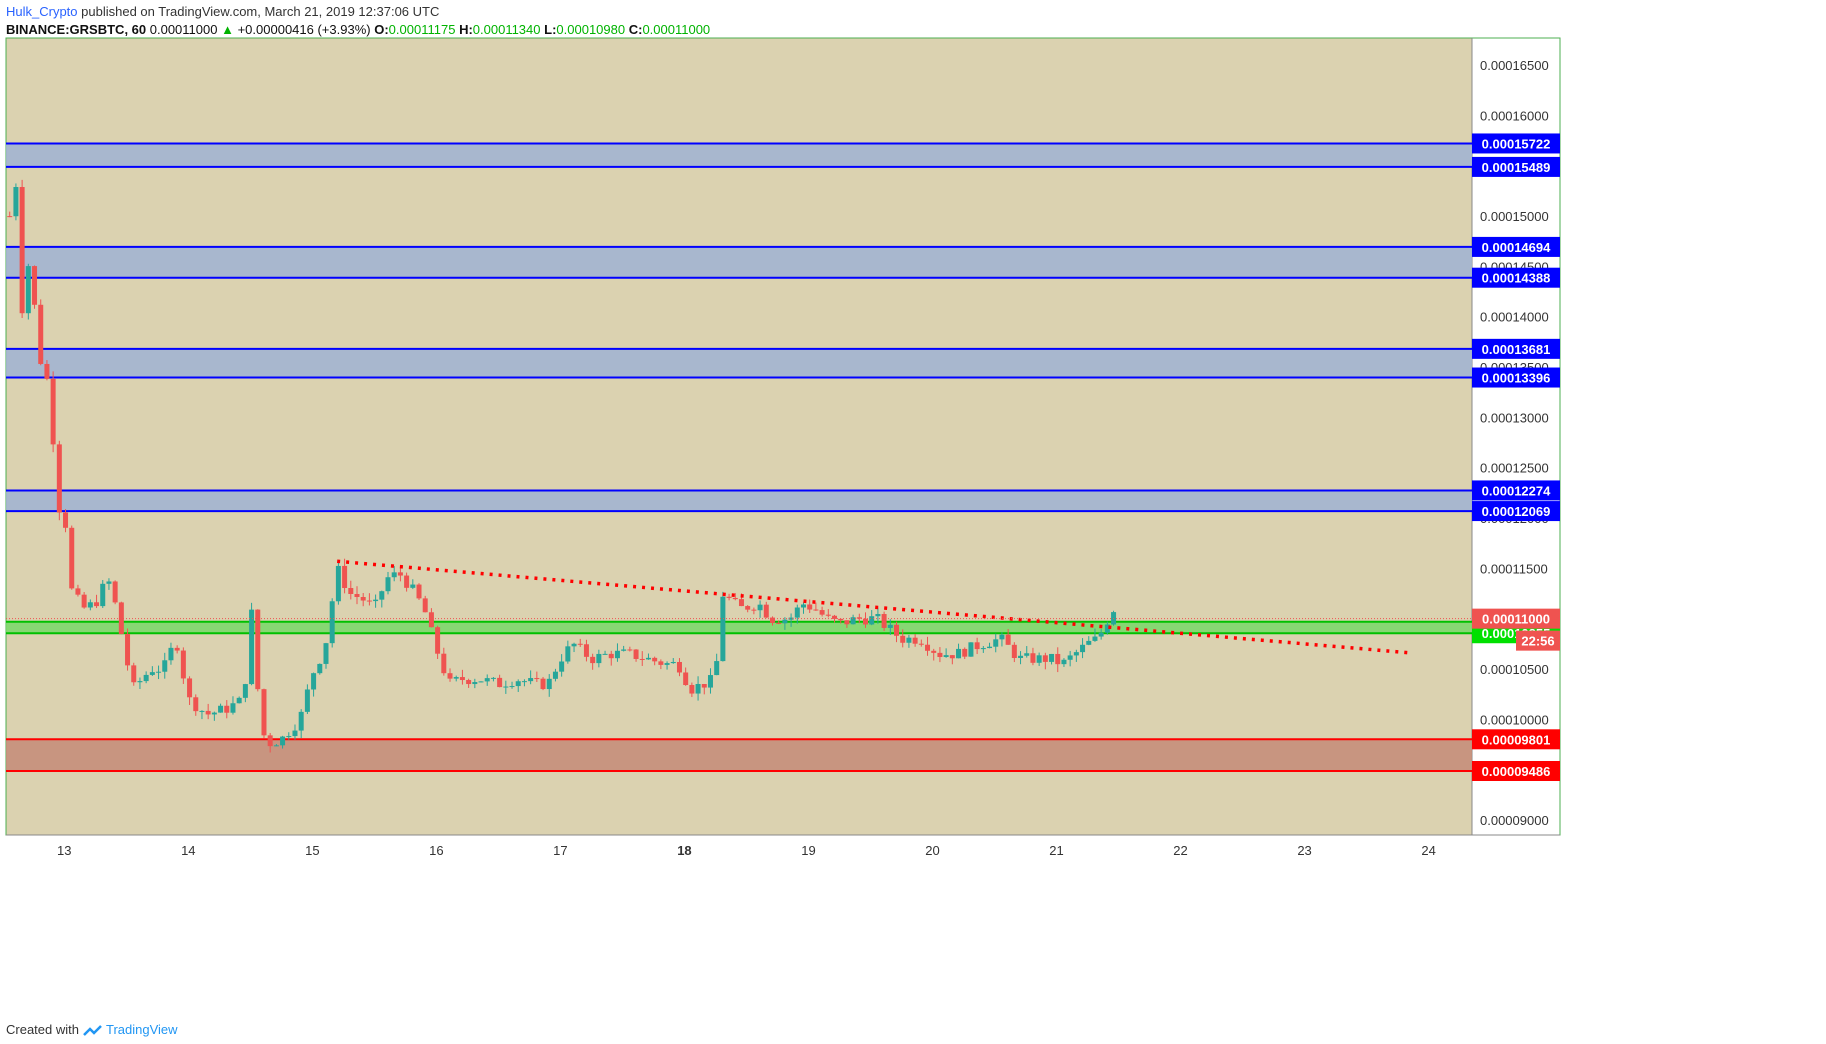  What do you see at coordinates (466, 29) in the screenshot?
I see `high-label: H:` at bounding box center [466, 29].